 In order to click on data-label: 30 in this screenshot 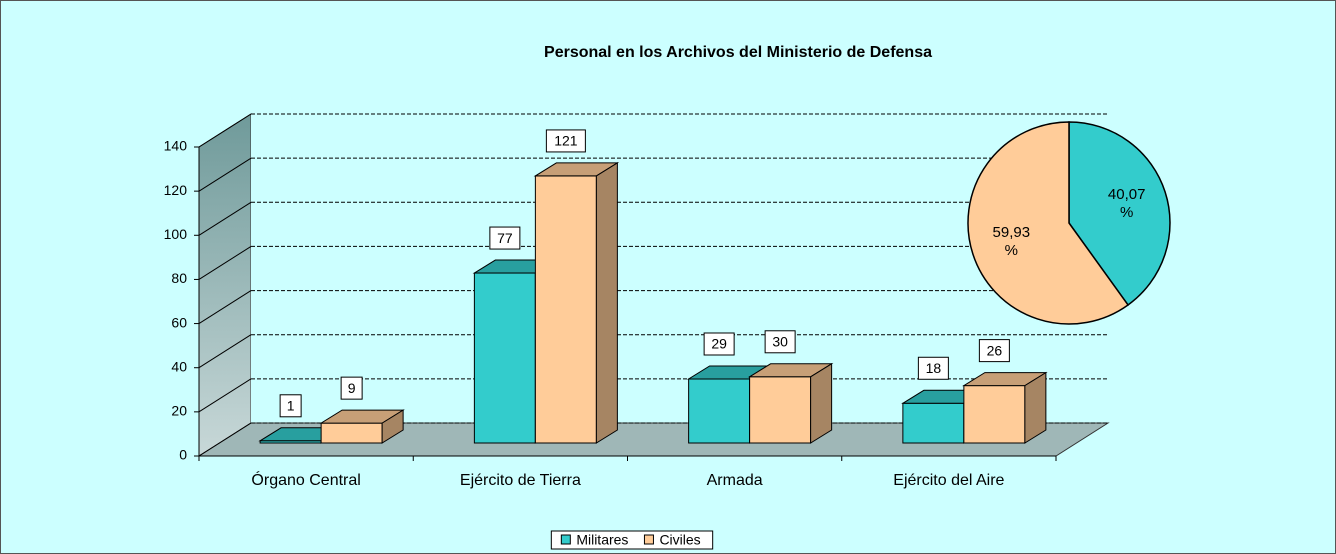, I will do `click(780, 341)`.